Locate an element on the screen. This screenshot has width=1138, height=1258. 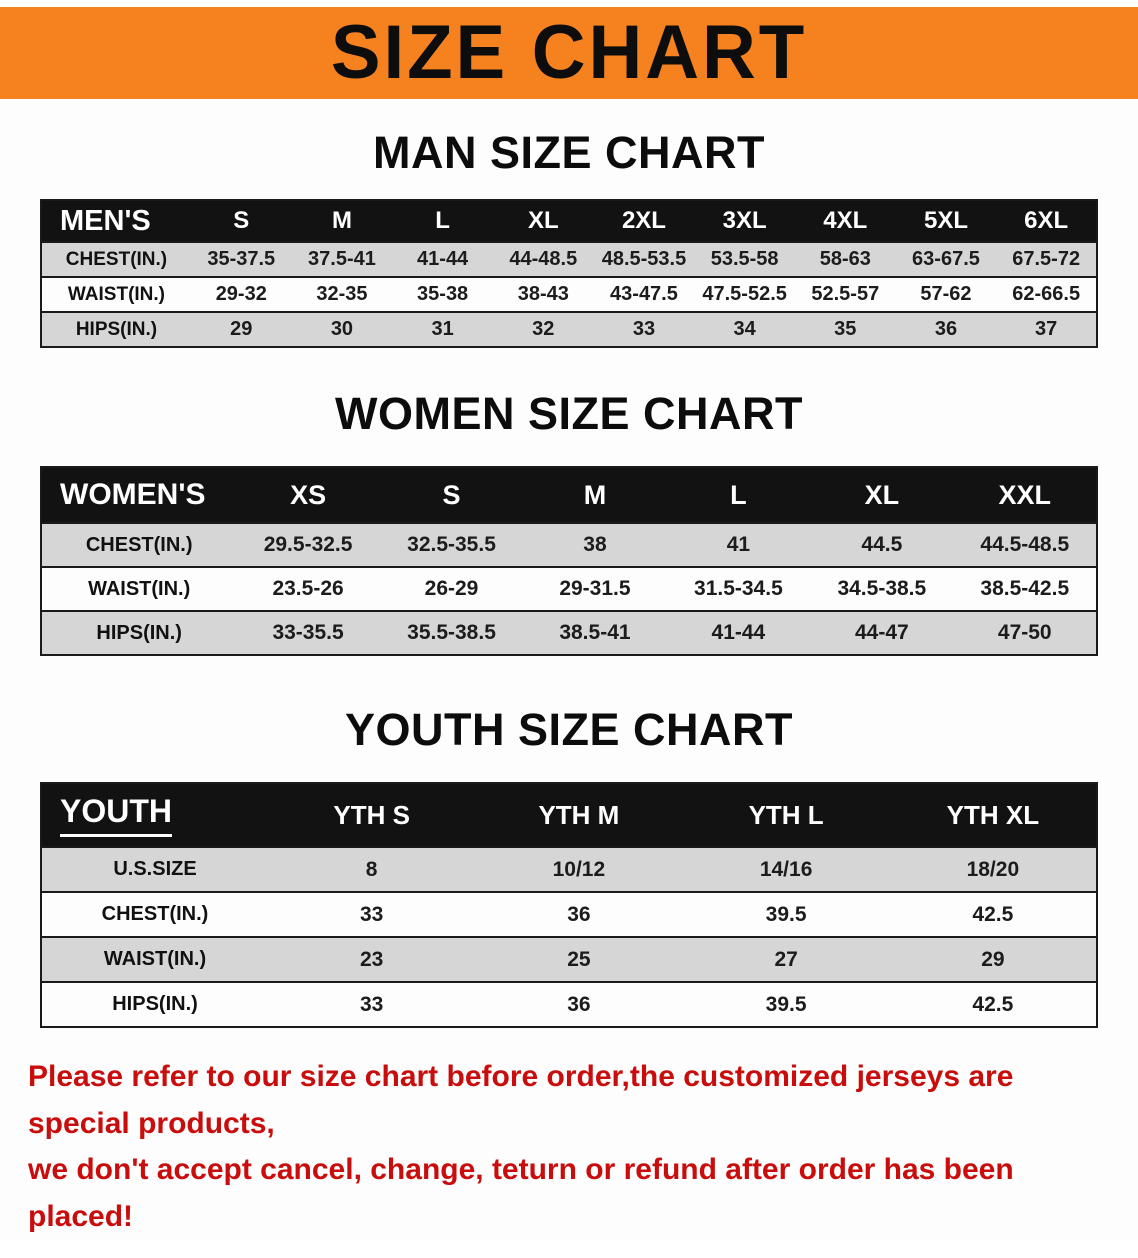
size-value-cell: 31.5-34.5 is located at coordinates (738, 588).